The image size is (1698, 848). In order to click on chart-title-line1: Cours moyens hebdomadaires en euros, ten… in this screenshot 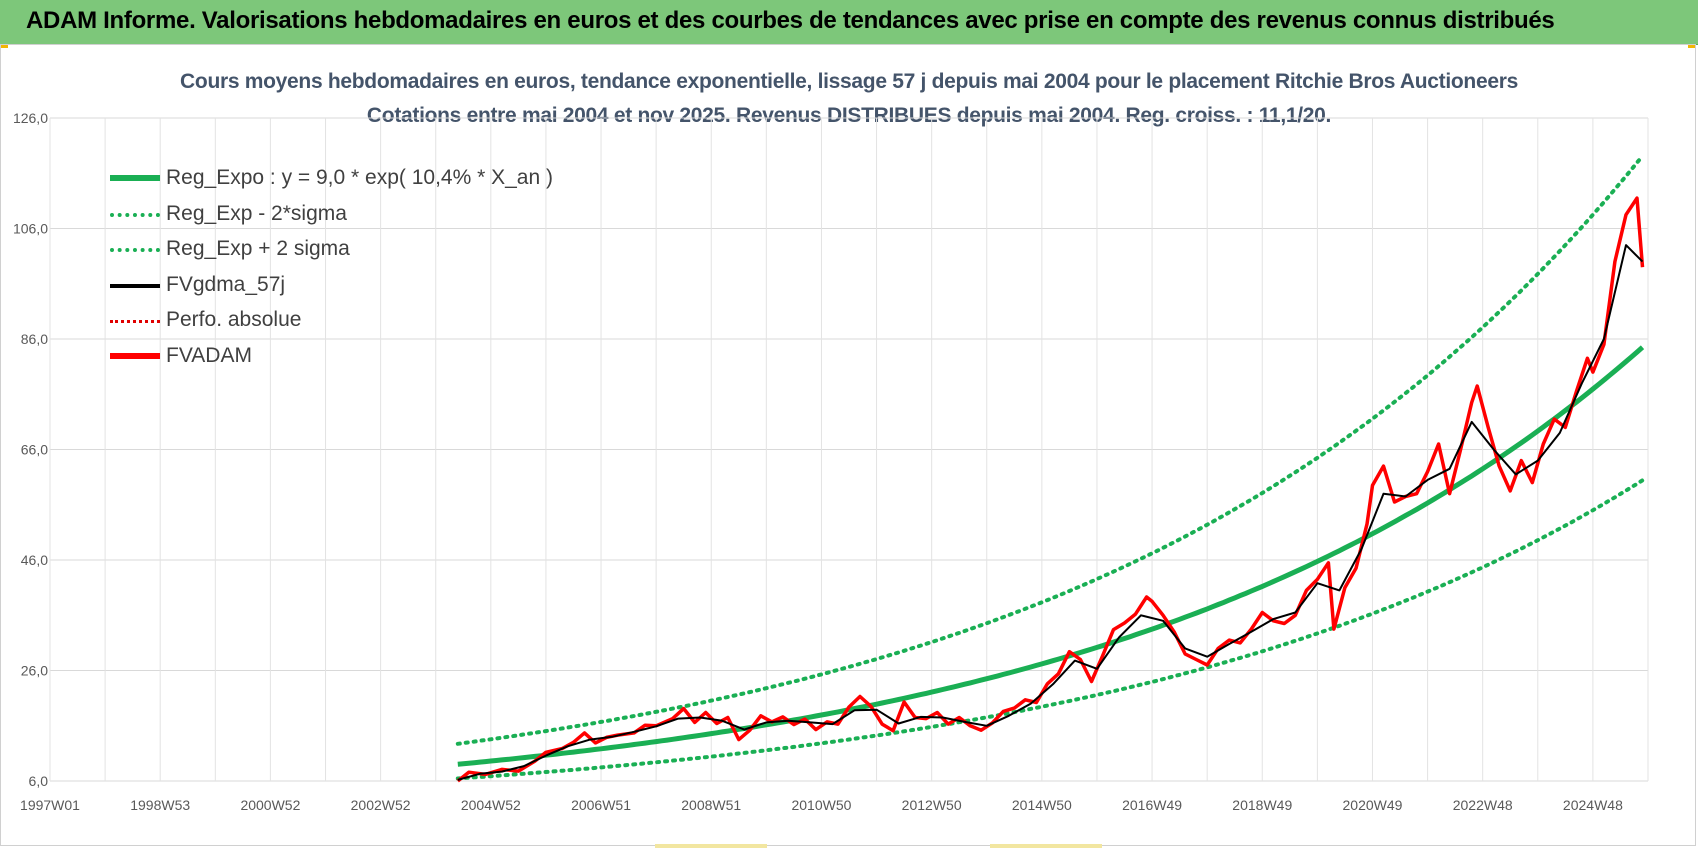, I will do `click(849, 81)`.